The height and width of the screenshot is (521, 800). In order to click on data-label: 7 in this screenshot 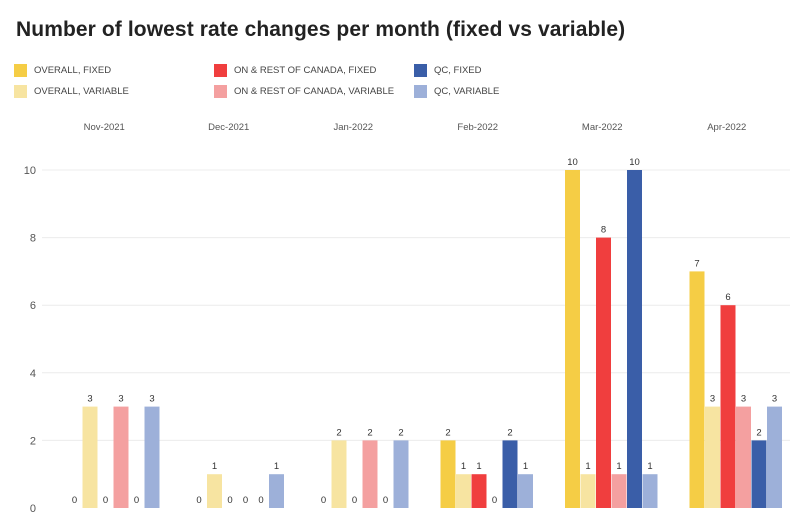, I will do `click(696, 263)`.